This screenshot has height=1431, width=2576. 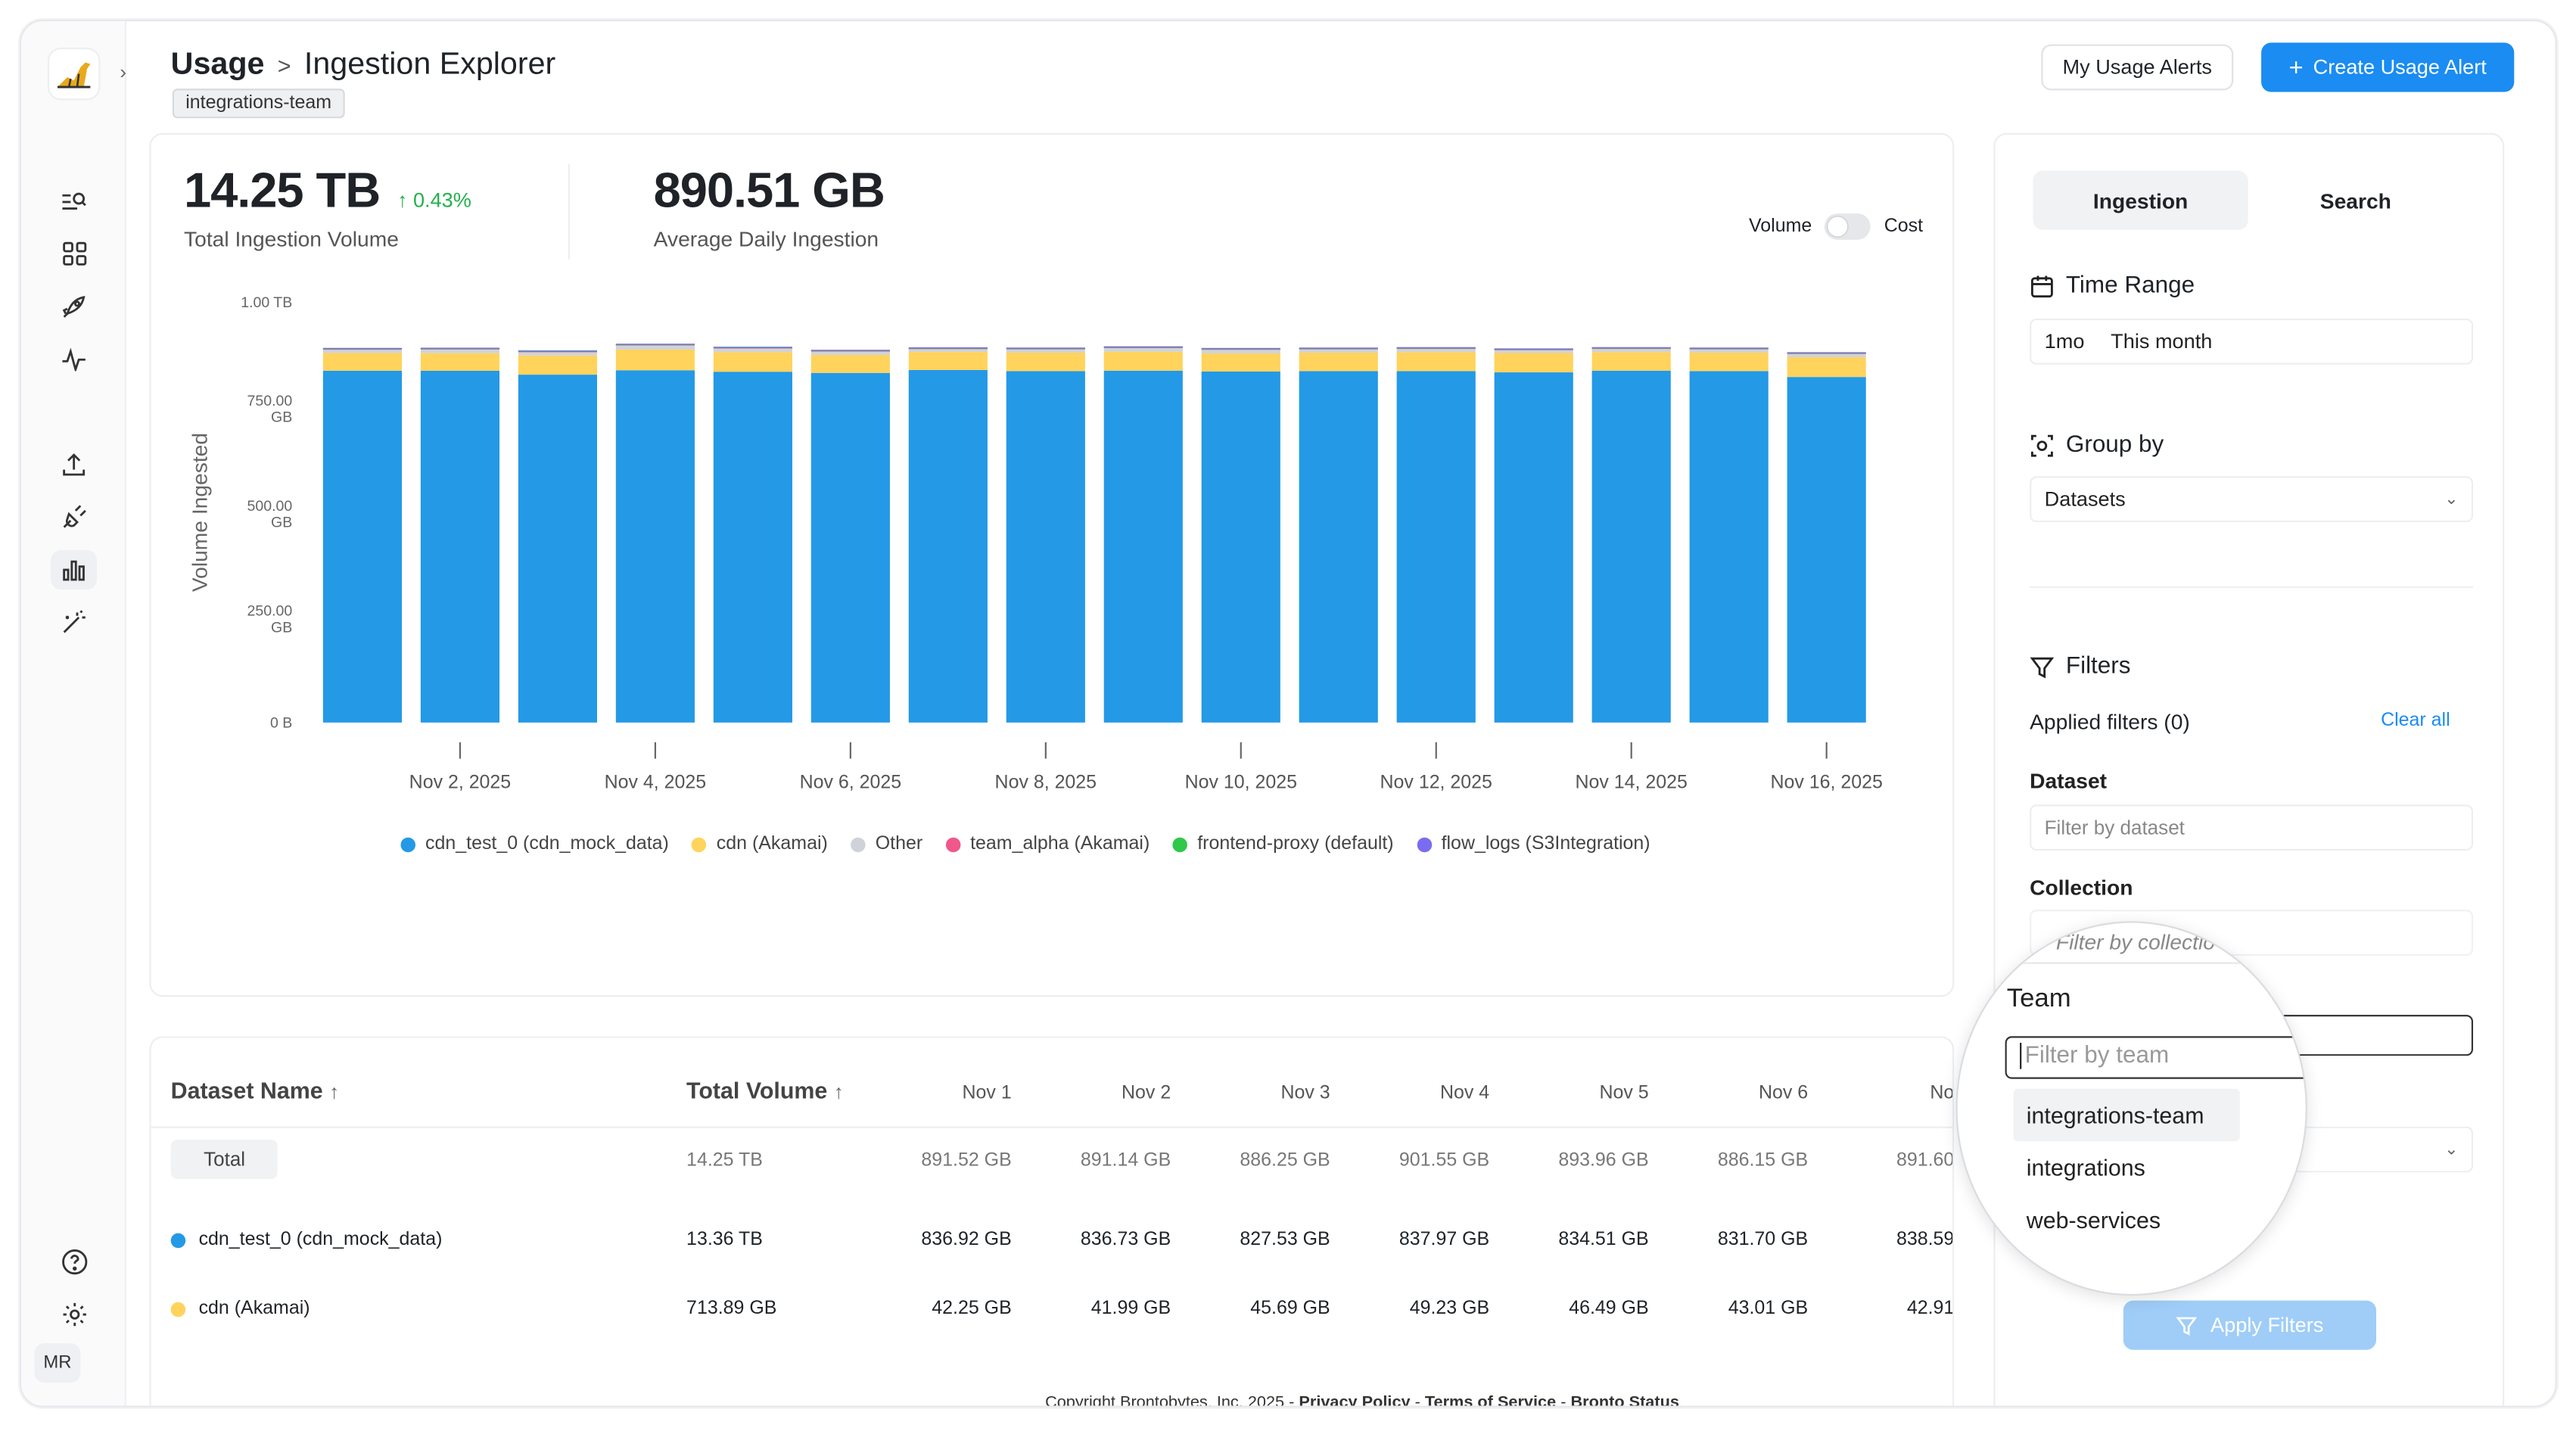 What do you see at coordinates (255, 1090) in the screenshot?
I see `column-dataset-name: Dataset Name ↑` at bounding box center [255, 1090].